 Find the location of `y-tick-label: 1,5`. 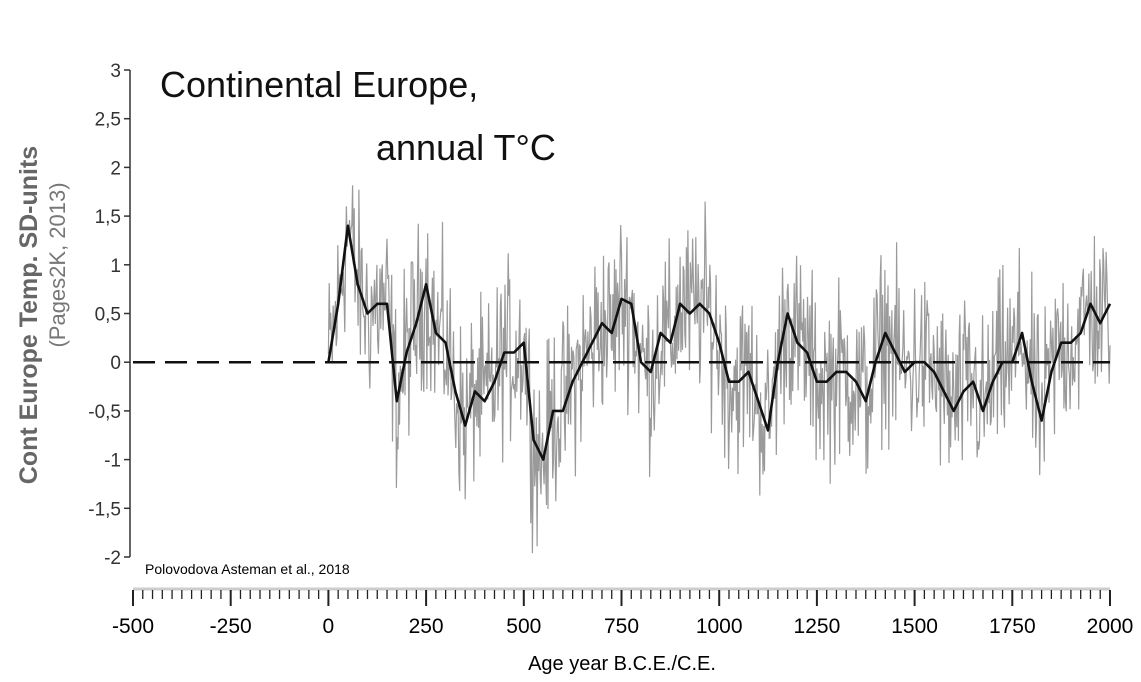

y-tick-label: 1,5 is located at coordinates (108, 217).